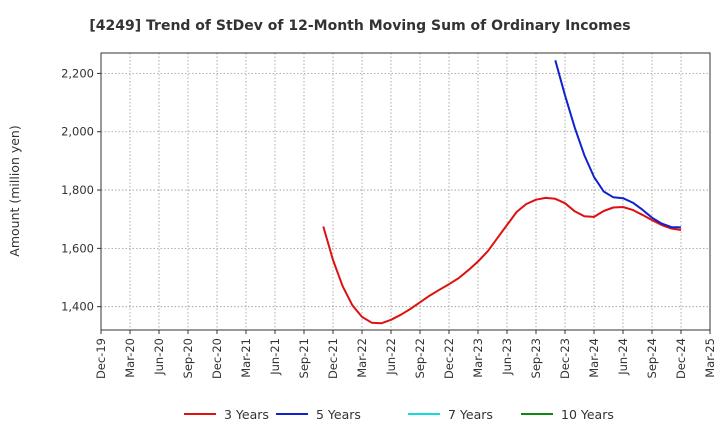  Describe the element at coordinates (338, 414) in the screenshot. I see `legend-label-5-years: 5 Years` at that location.